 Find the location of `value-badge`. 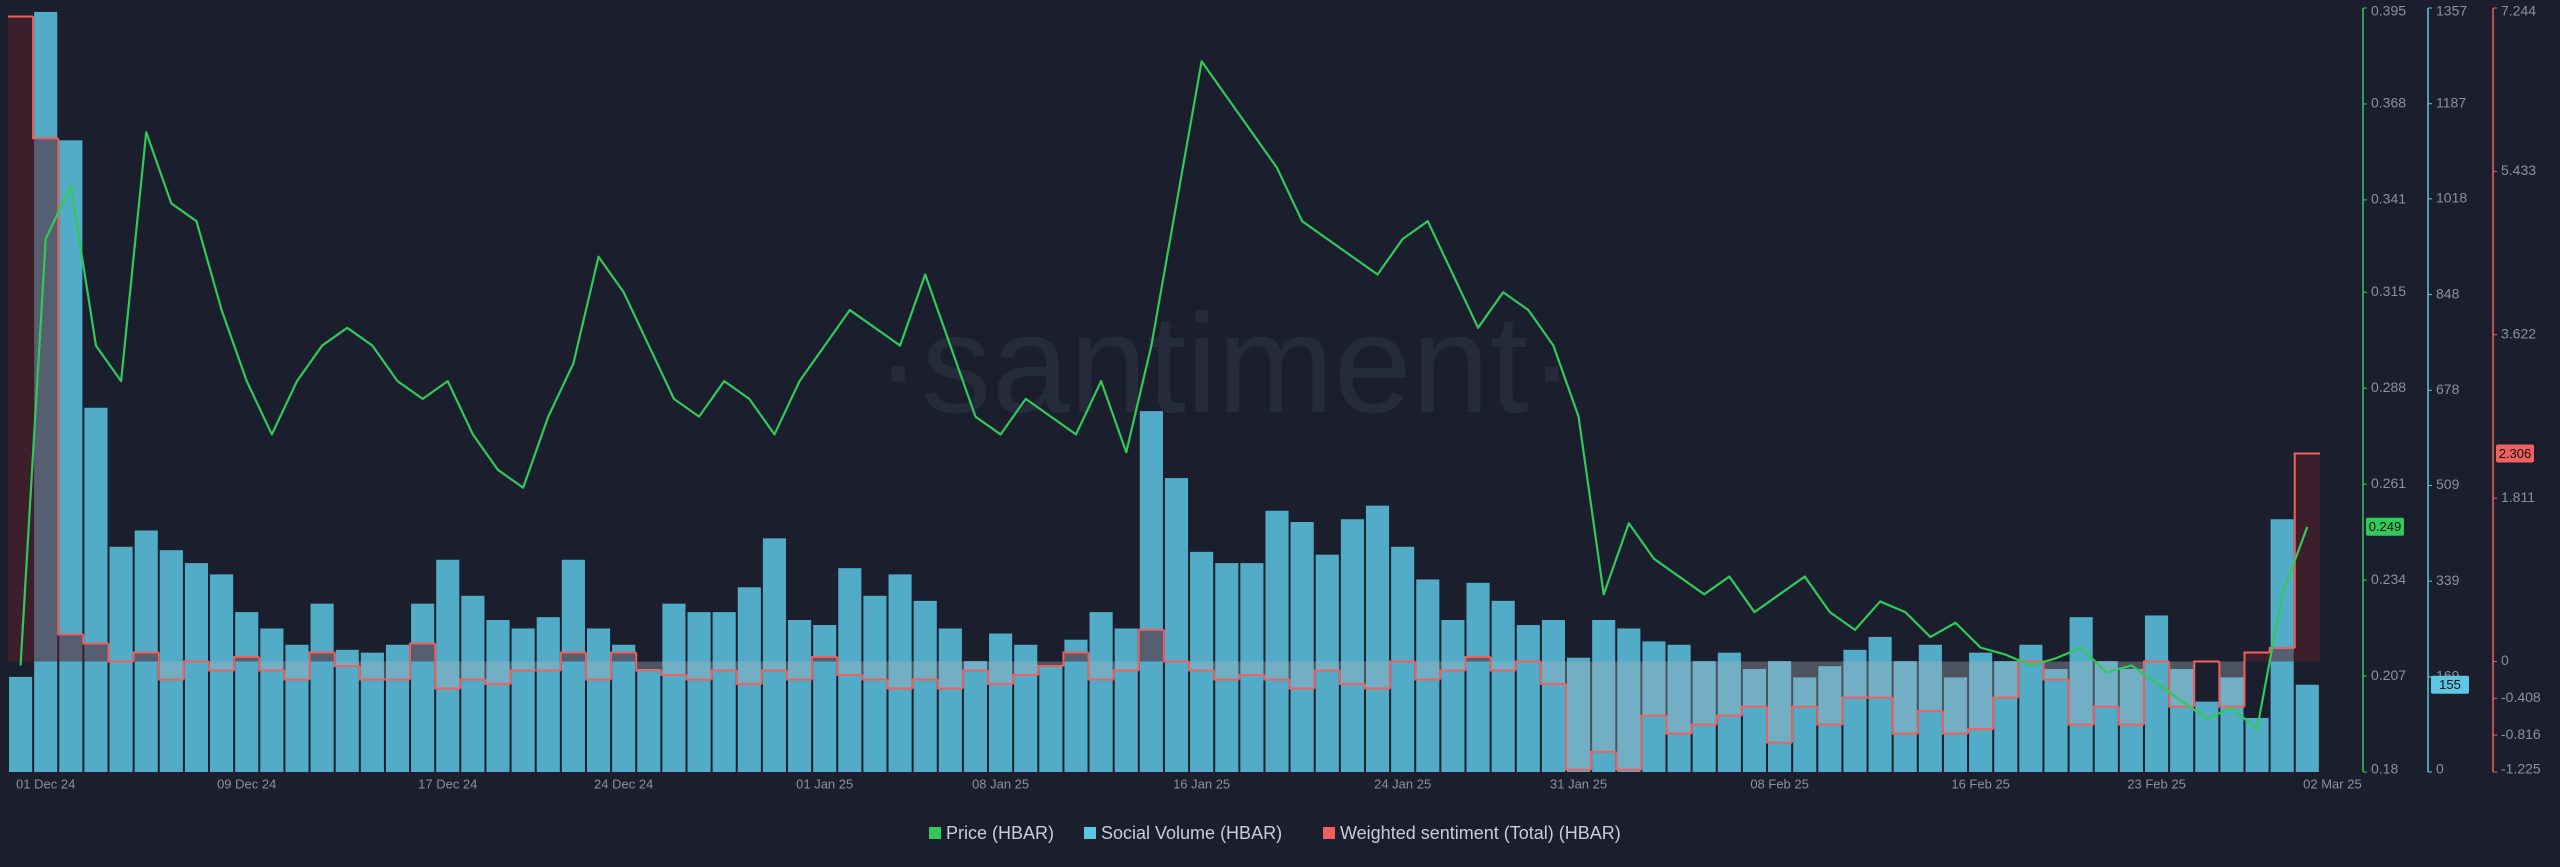

value-badge is located at coordinates (2515, 453).